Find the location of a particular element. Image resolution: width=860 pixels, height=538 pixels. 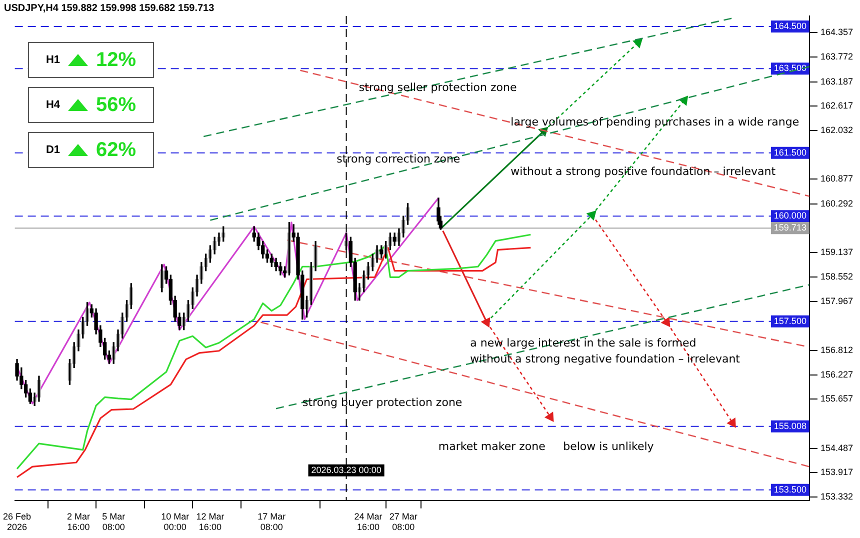

y-tick-label: 155.657 is located at coordinates (837, 398).